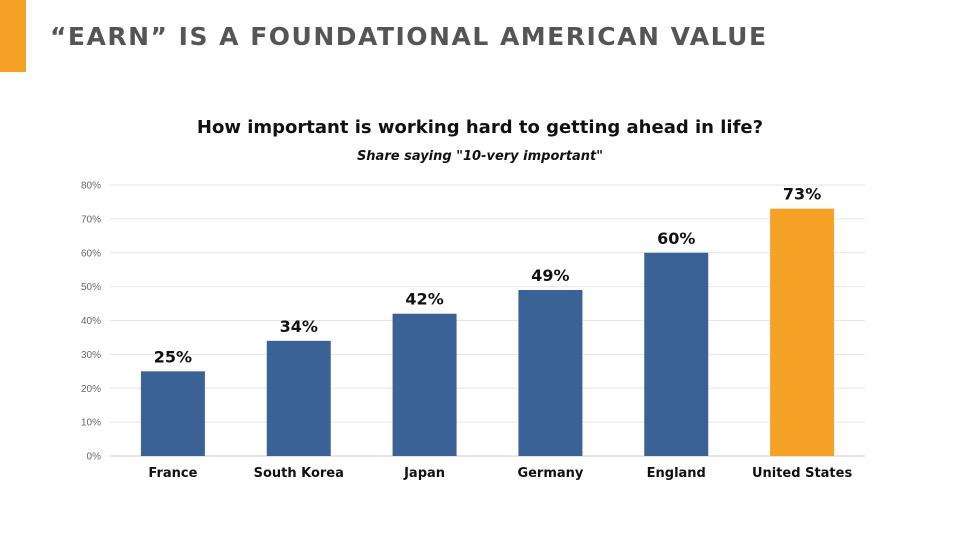 The height and width of the screenshot is (540, 960). What do you see at coordinates (91, 355) in the screenshot?
I see `y-tick-label: 30%` at bounding box center [91, 355].